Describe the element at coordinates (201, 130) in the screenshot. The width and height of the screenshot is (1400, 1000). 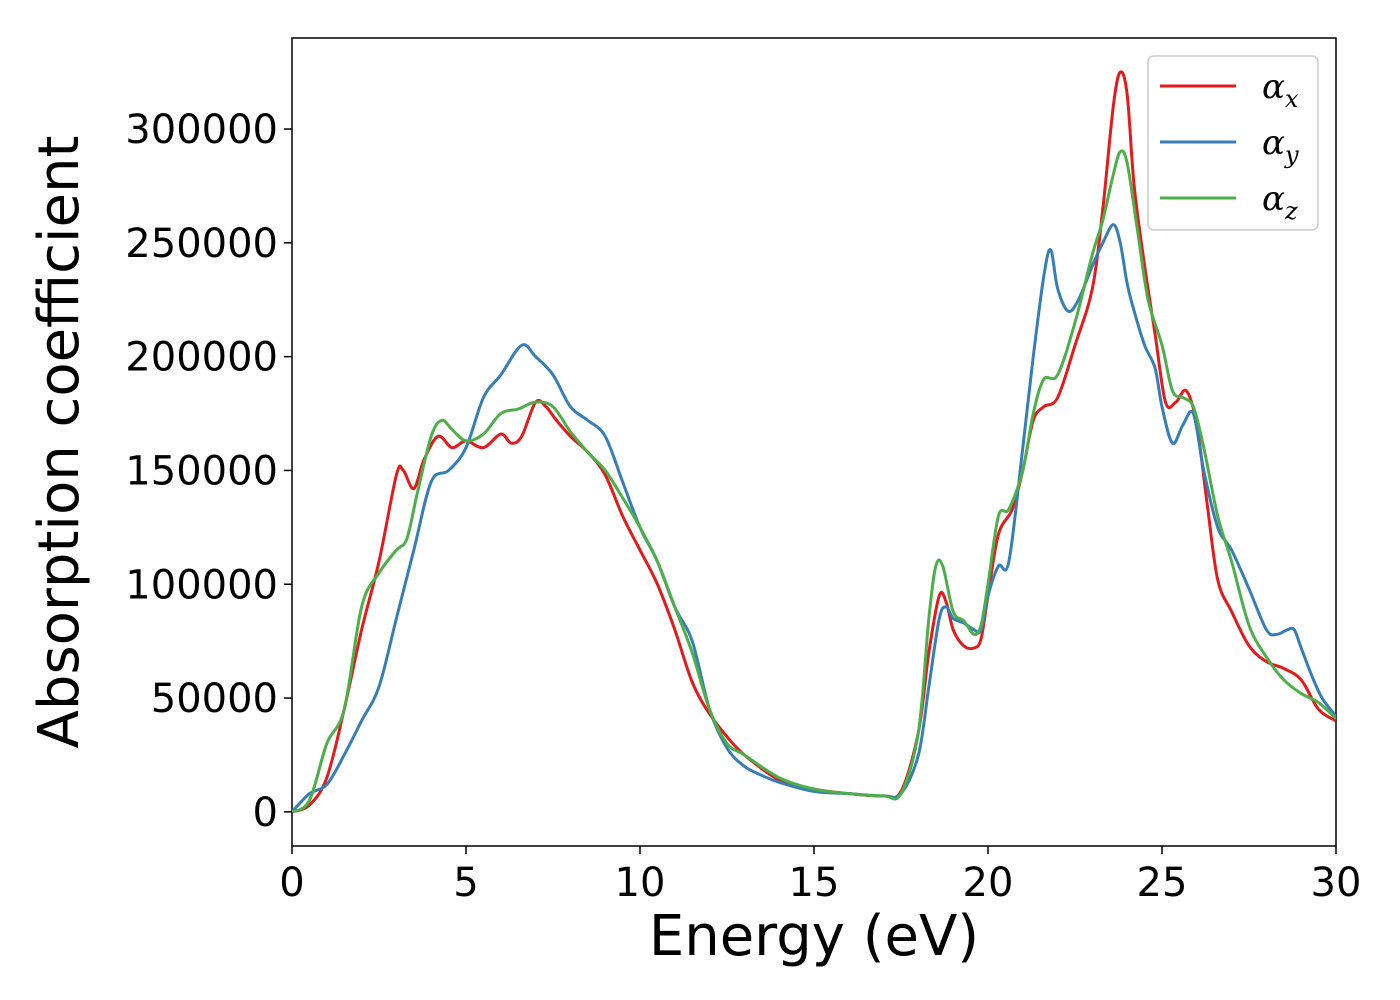
I see `y-tick-label: 300000` at that location.